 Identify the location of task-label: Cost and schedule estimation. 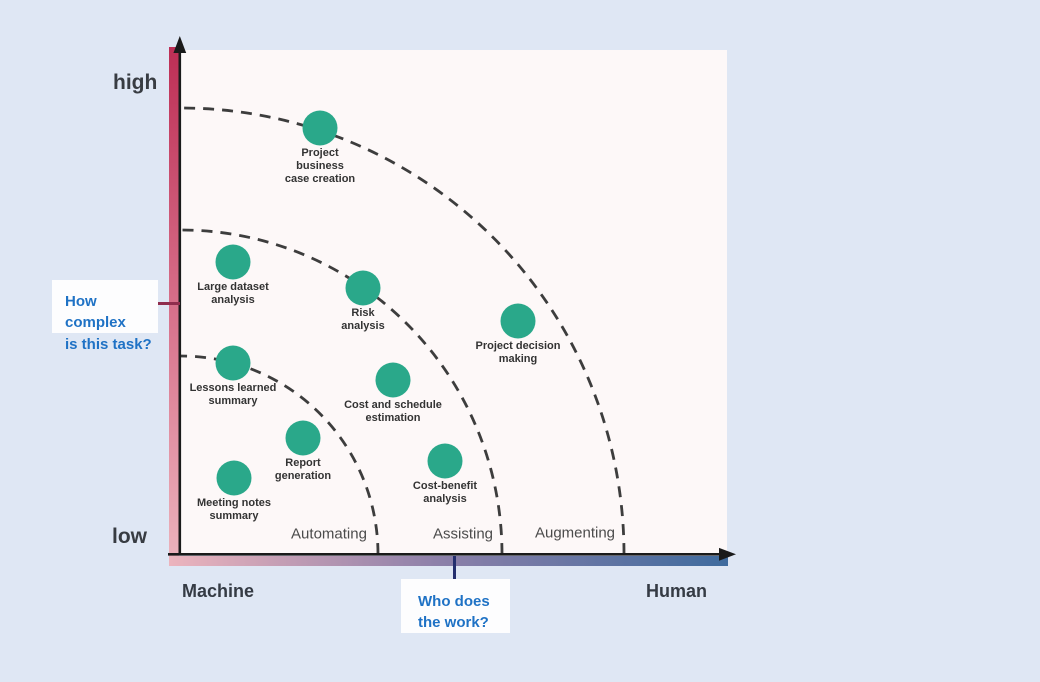
(393, 412).